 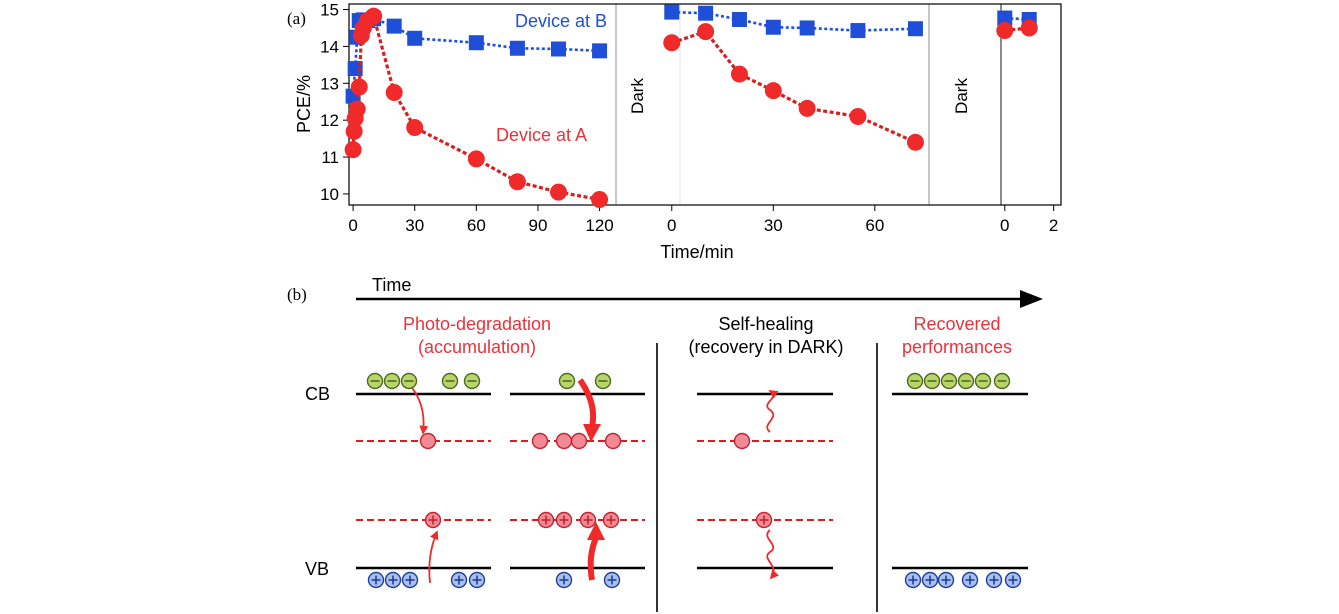 What do you see at coordinates (477, 347) in the screenshot?
I see `caption-degradation-2: (accumulation)` at bounding box center [477, 347].